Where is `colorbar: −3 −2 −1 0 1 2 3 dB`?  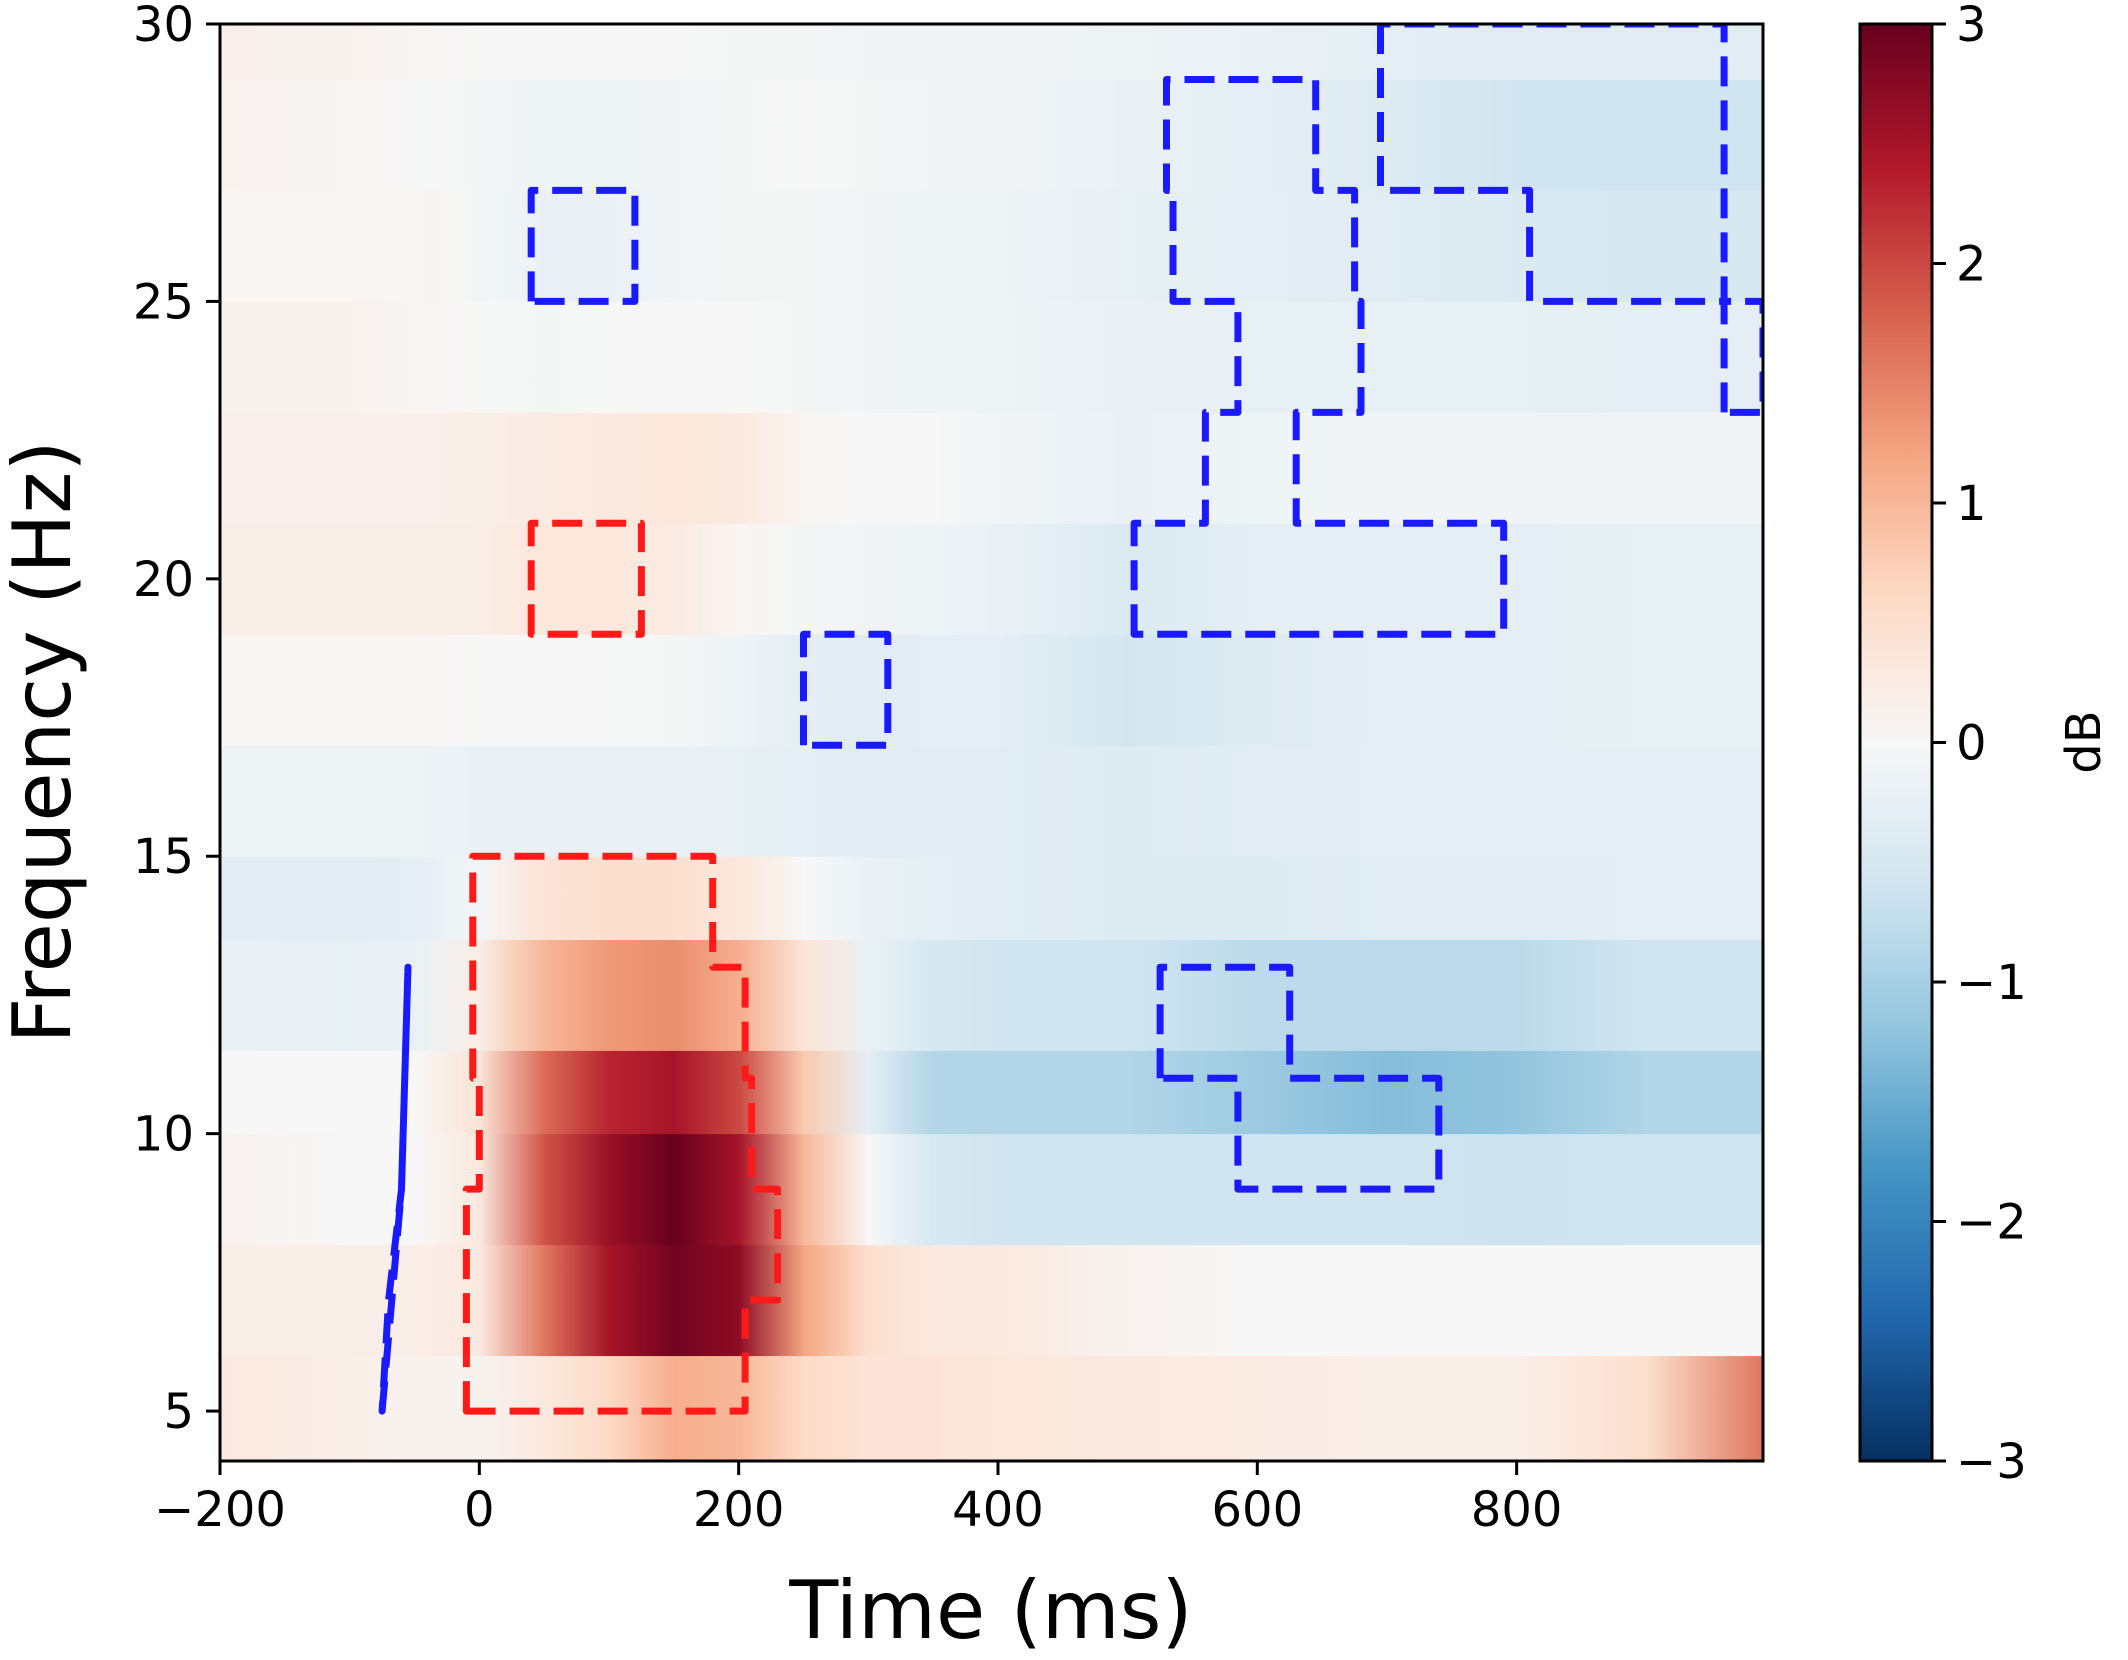
colorbar: −3 −2 −1 0 1 2 3 dB is located at coordinates (1985, 745).